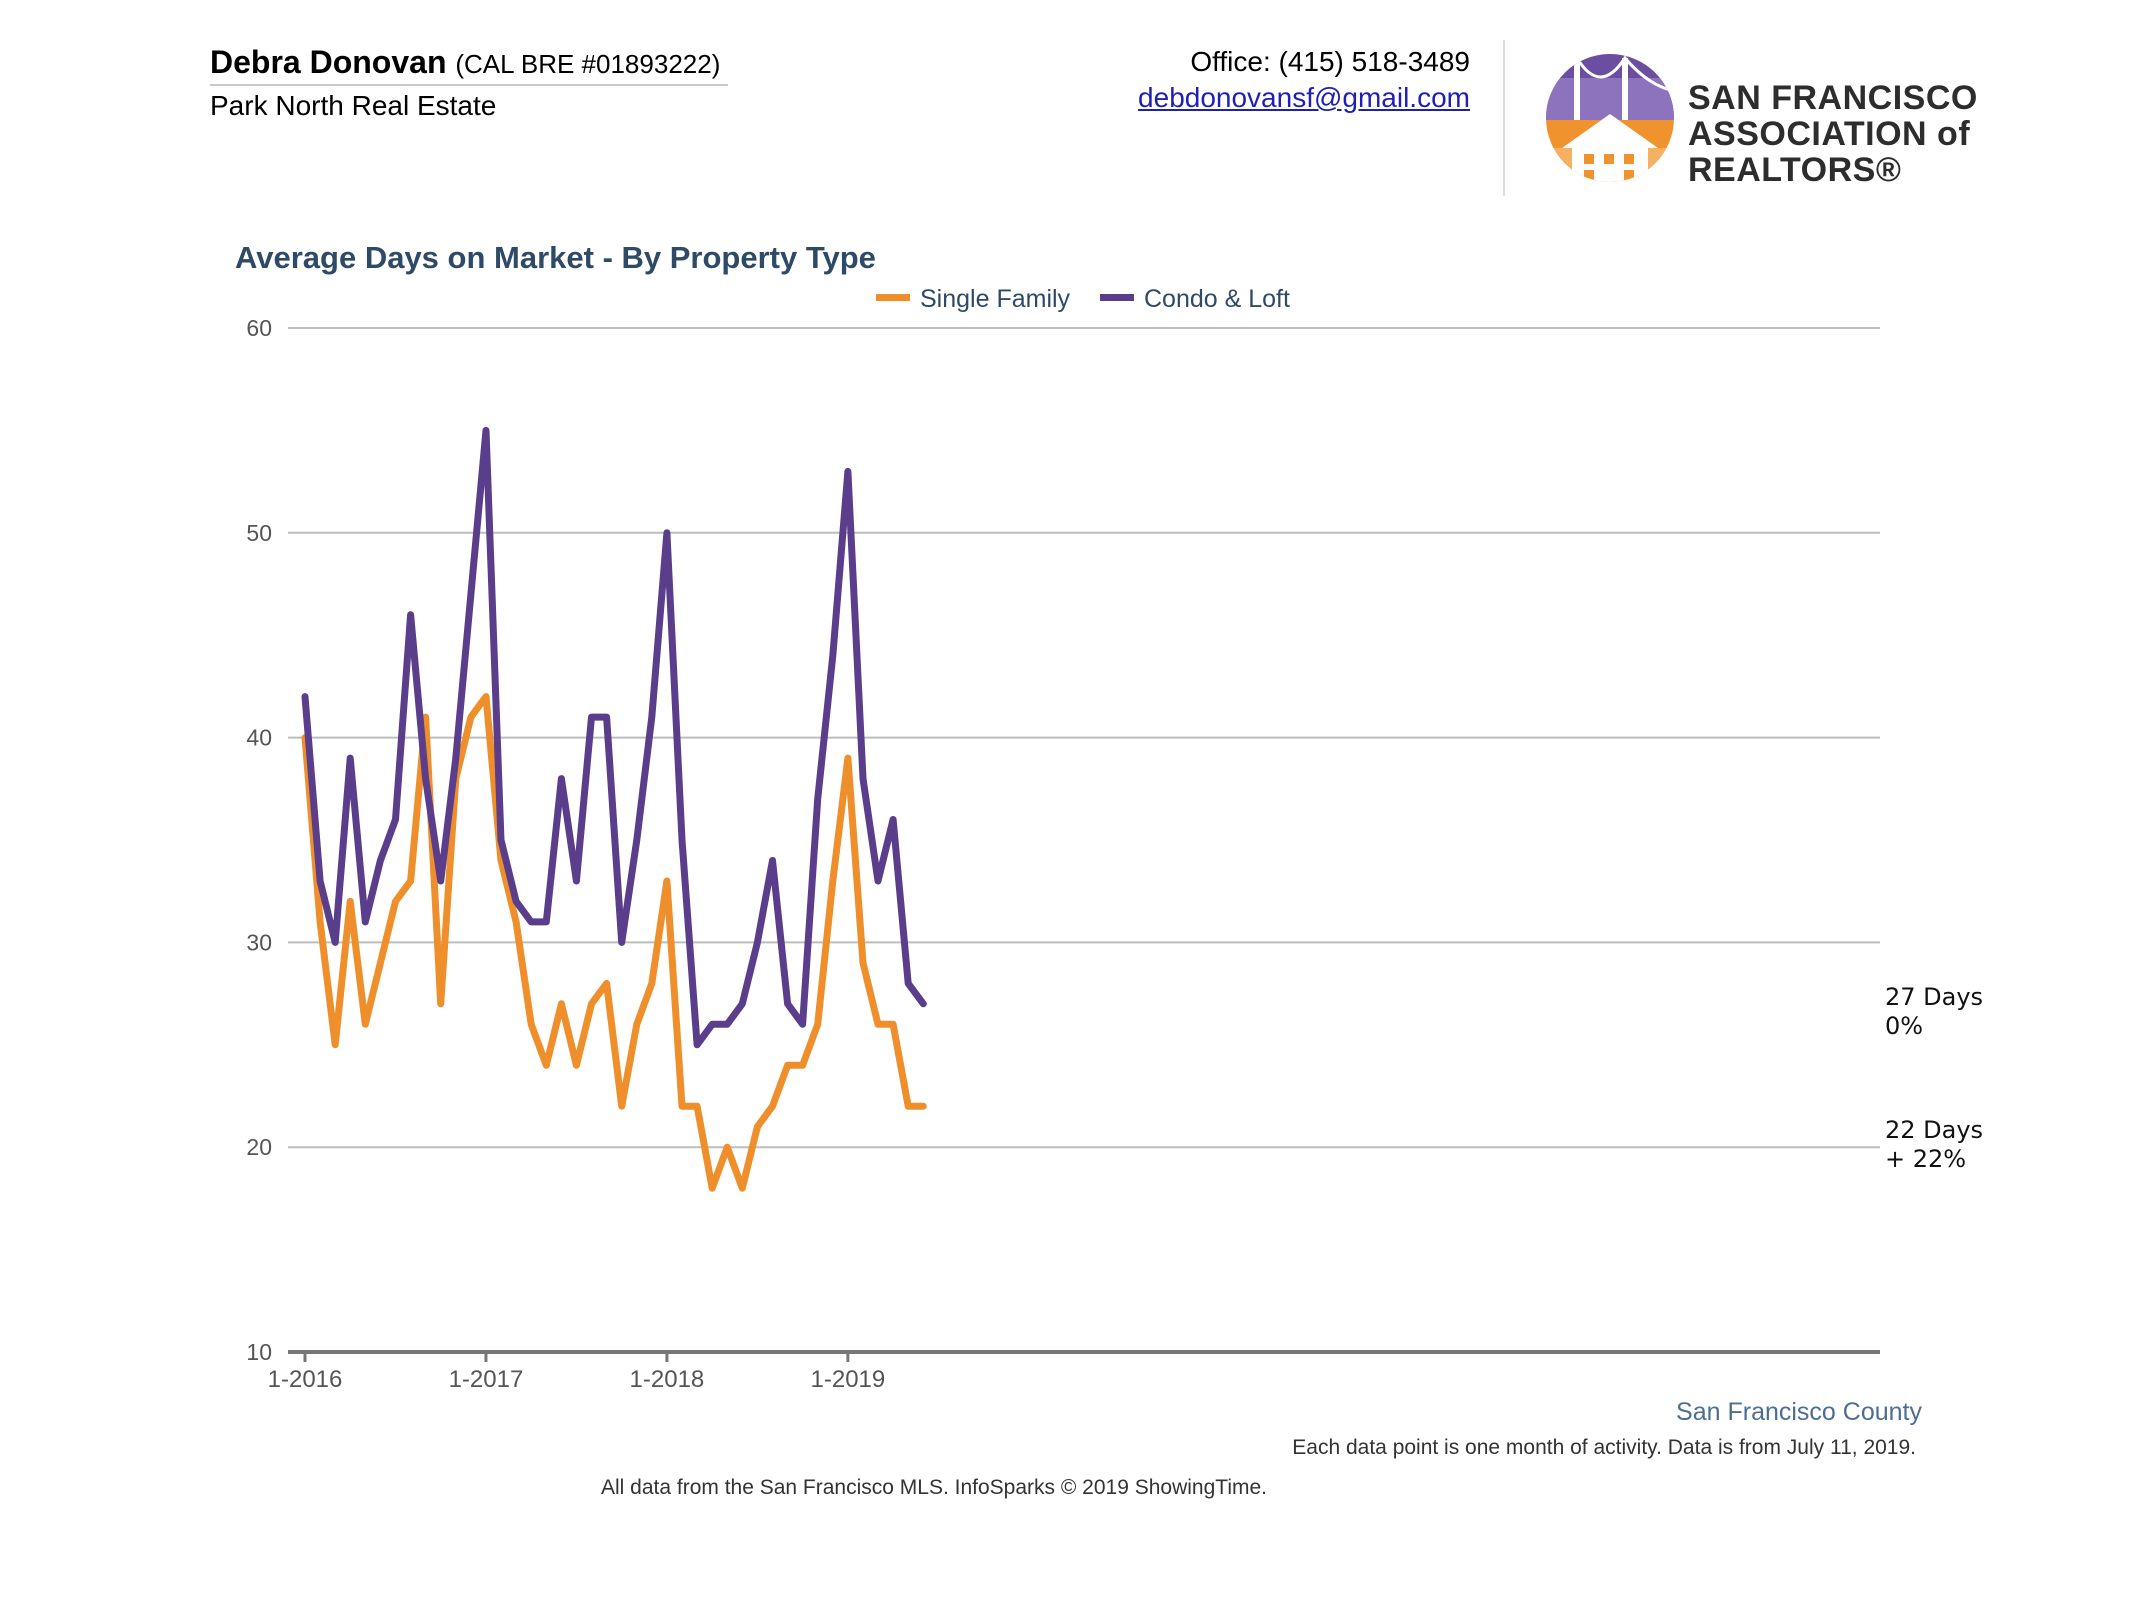 This screenshot has height=1600, width=2134. I want to click on association-name-line2: ASSOCIATION of REALTORS®, so click(1829, 152).